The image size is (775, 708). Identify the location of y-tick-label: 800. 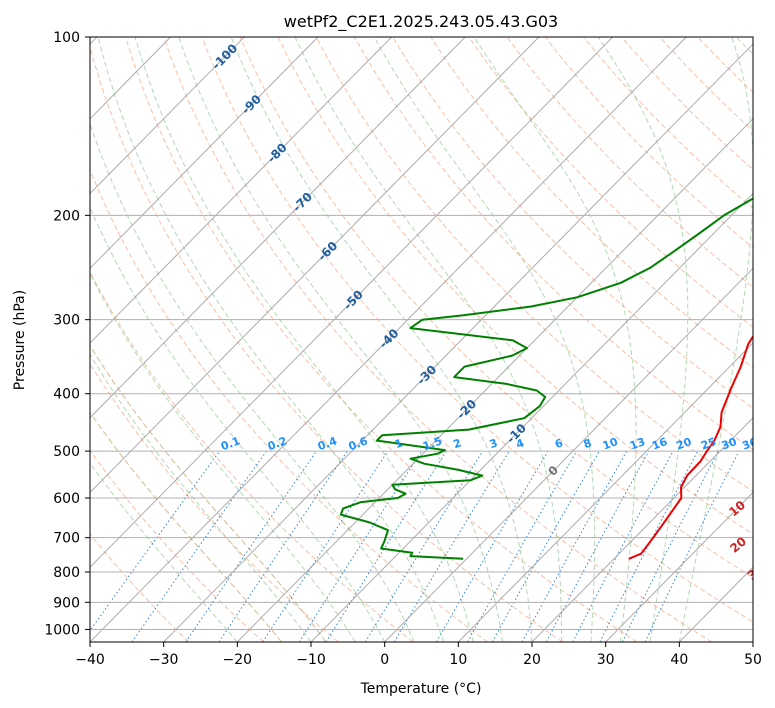
(66, 573).